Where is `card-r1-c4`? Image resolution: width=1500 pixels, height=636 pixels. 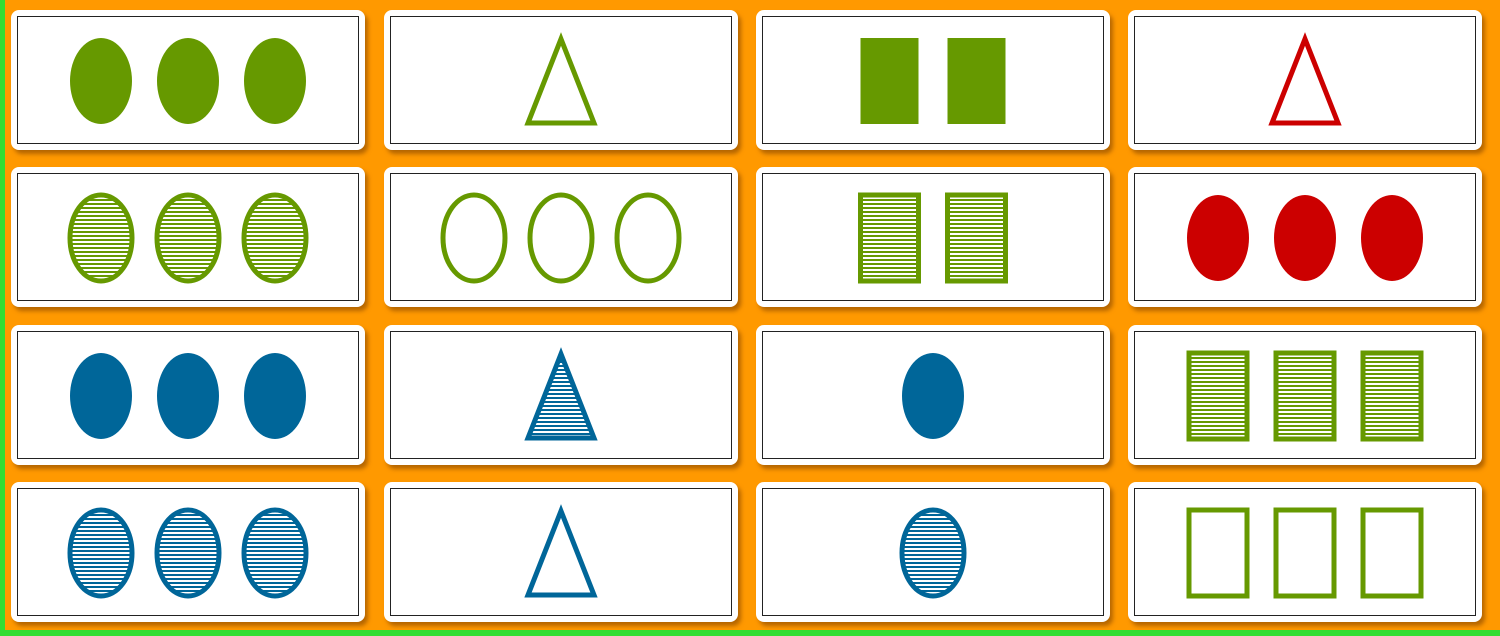
card-r1-c4 is located at coordinates (1305, 80).